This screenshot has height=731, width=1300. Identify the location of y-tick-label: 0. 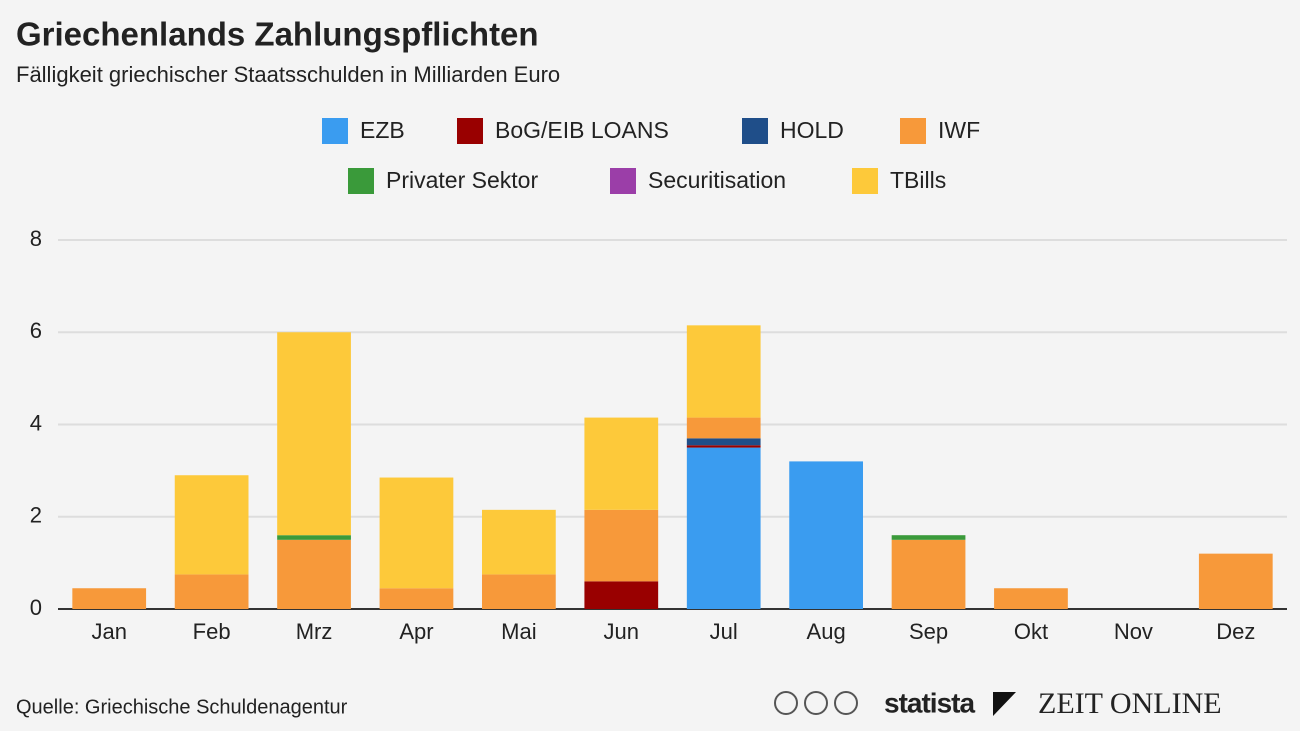
(36, 607).